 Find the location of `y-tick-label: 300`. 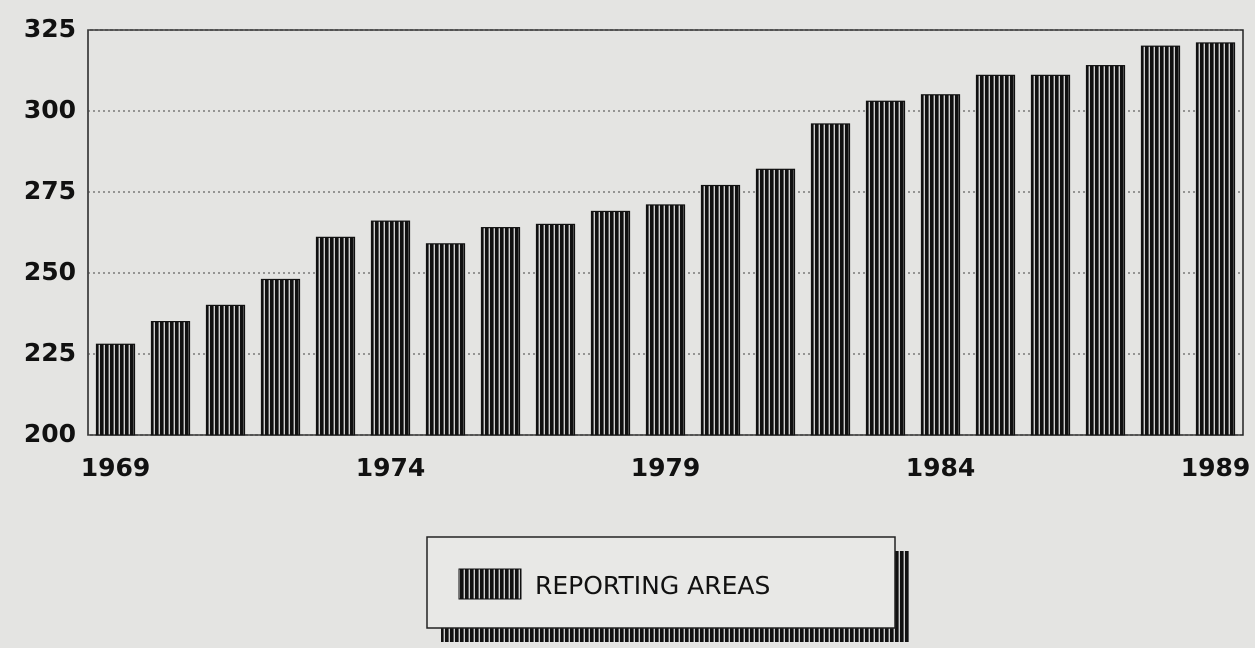

y-tick-label: 300 is located at coordinates (50, 109).